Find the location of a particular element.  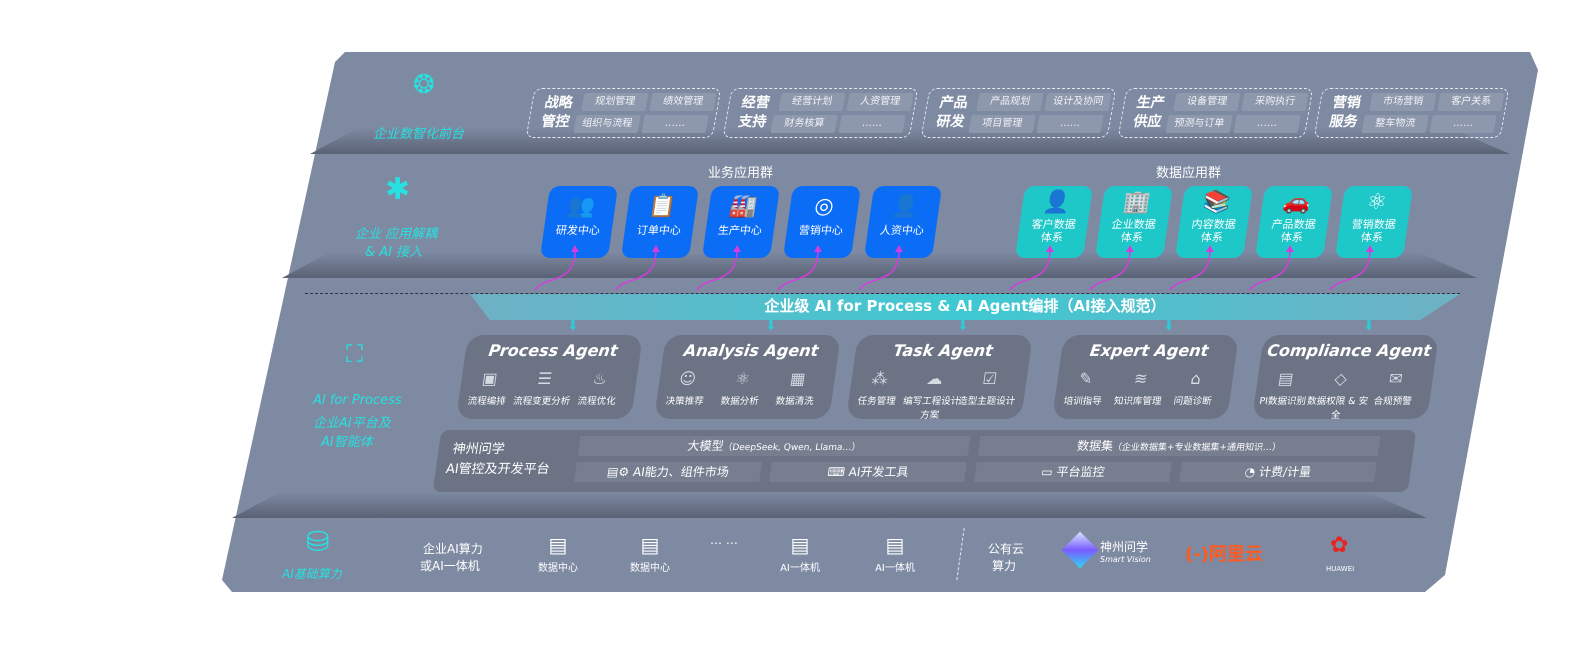

datasets-note: （企业数据集+专业数据集+通用知识…） is located at coordinates (1197, 448).